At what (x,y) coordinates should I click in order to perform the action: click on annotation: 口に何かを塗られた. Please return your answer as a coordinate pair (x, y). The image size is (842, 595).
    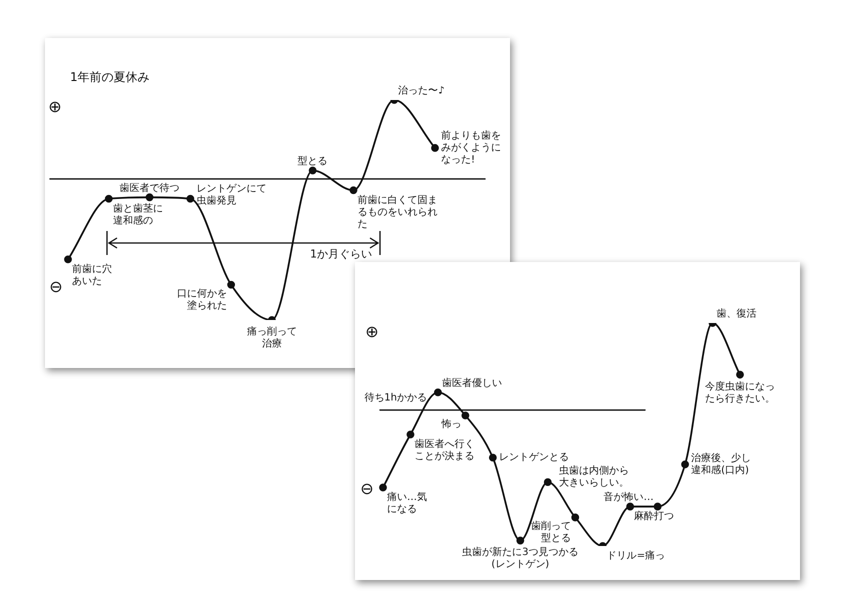
    Looking at the image, I should click on (202, 300).